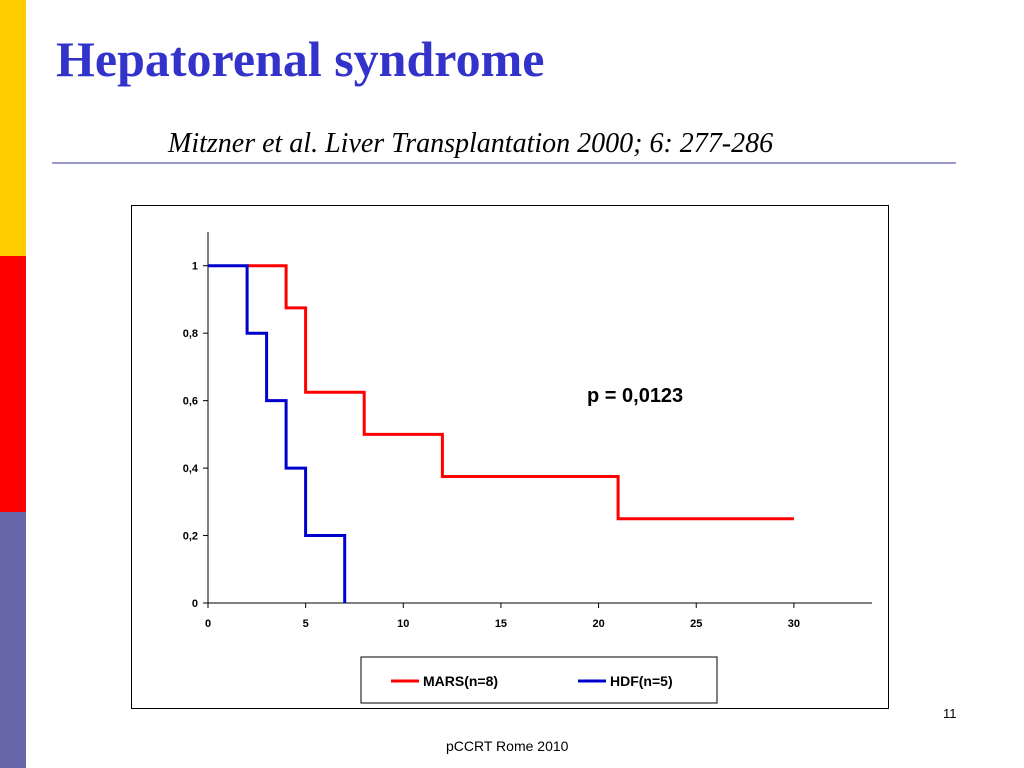 The image size is (1024, 768). What do you see at coordinates (403, 624) in the screenshot?
I see `x-tick-label: 10` at bounding box center [403, 624].